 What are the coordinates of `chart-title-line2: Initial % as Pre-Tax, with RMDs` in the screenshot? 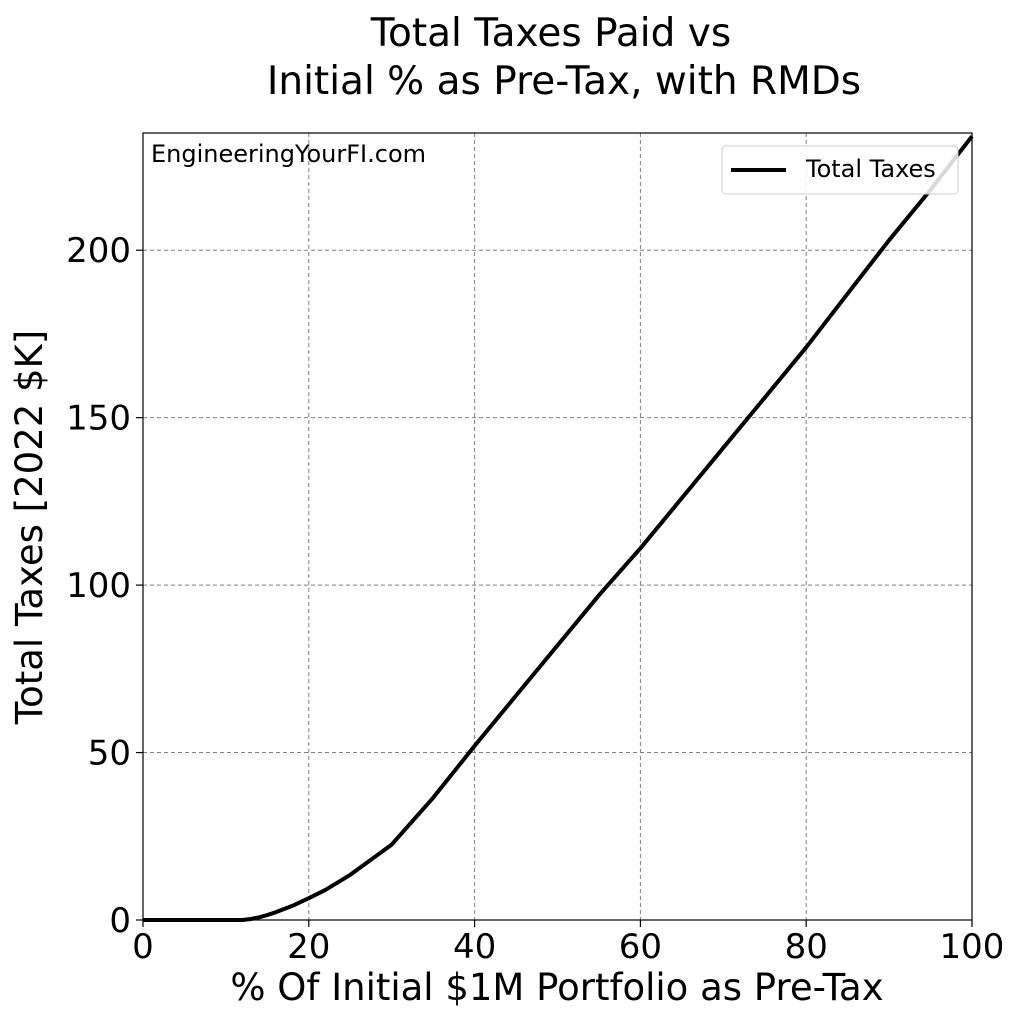 It's located at (564, 81).